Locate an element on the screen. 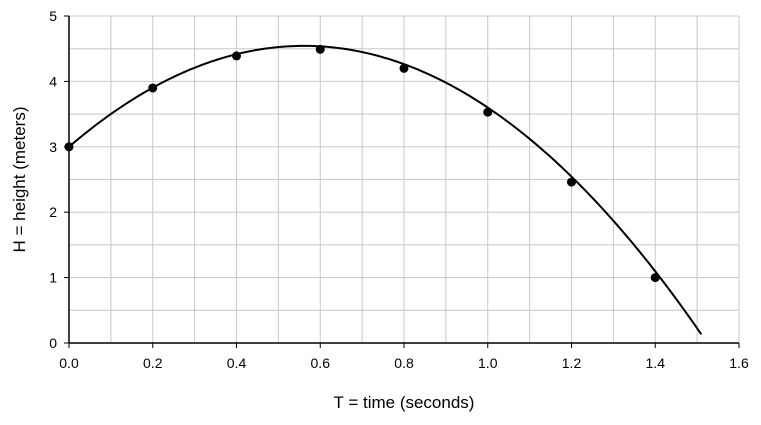 The image size is (761, 425). x-tick-label: 0.2 is located at coordinates (153, 363).